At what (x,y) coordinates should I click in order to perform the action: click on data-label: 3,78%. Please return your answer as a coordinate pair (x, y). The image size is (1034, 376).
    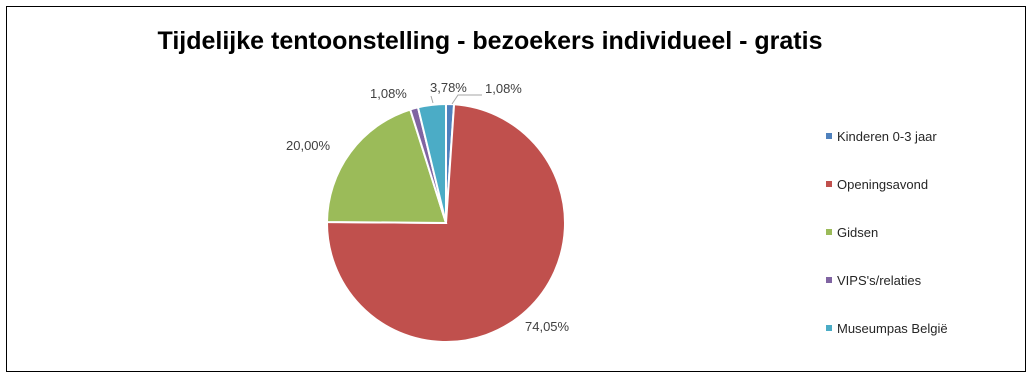
    Looking at the image, I should click on (448, 87).